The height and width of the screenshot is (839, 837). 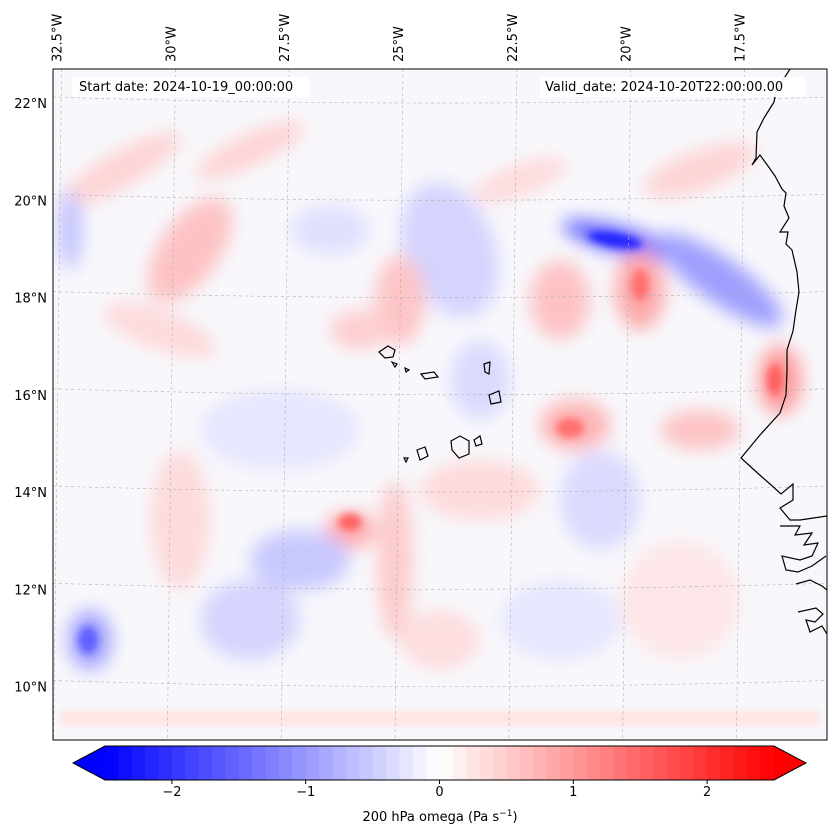 I want to click on cape-verde-islands, so click(x=440, y=404).